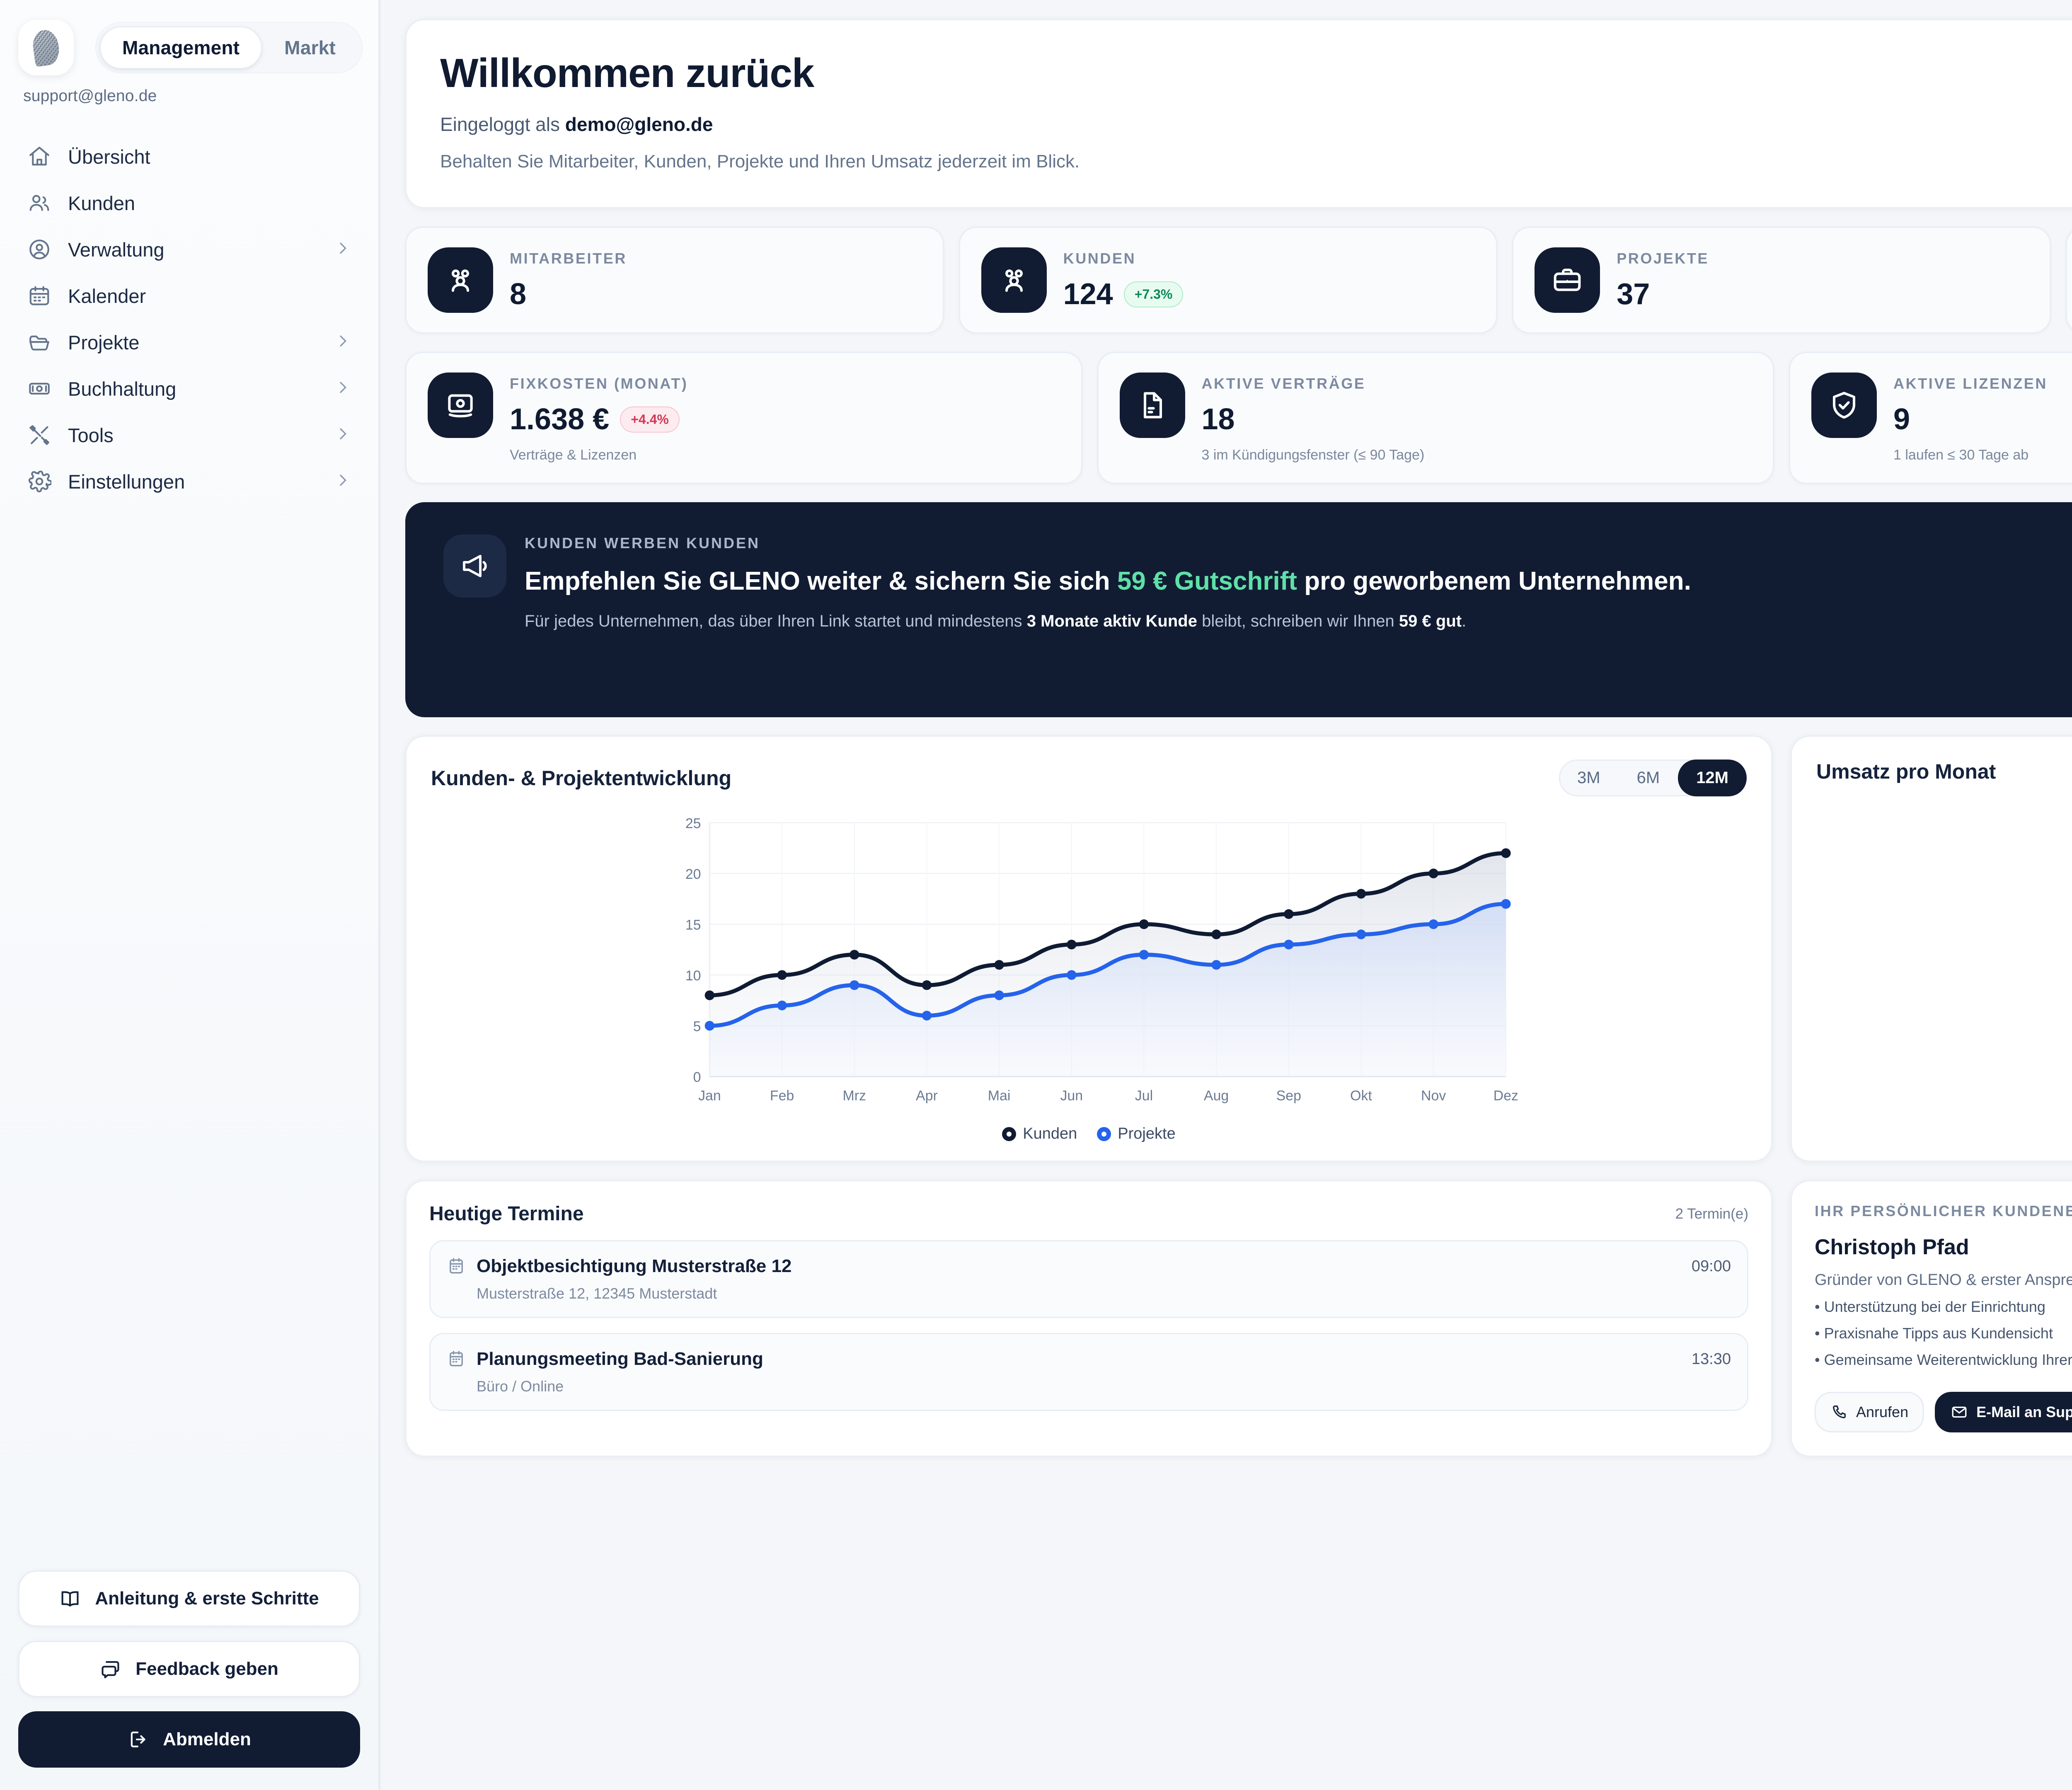 The height and width of the screenshot is (1790, 2072). I want to click on sidebar-item-kunden: Kunden, so click(189, 203).